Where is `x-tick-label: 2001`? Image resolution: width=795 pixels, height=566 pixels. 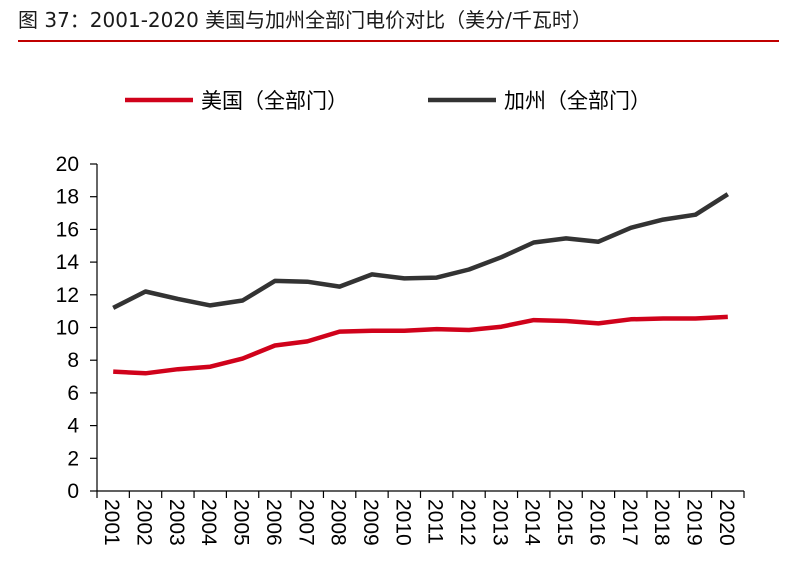
x-tick-label: 2001 is located at coordinates (111, 522).